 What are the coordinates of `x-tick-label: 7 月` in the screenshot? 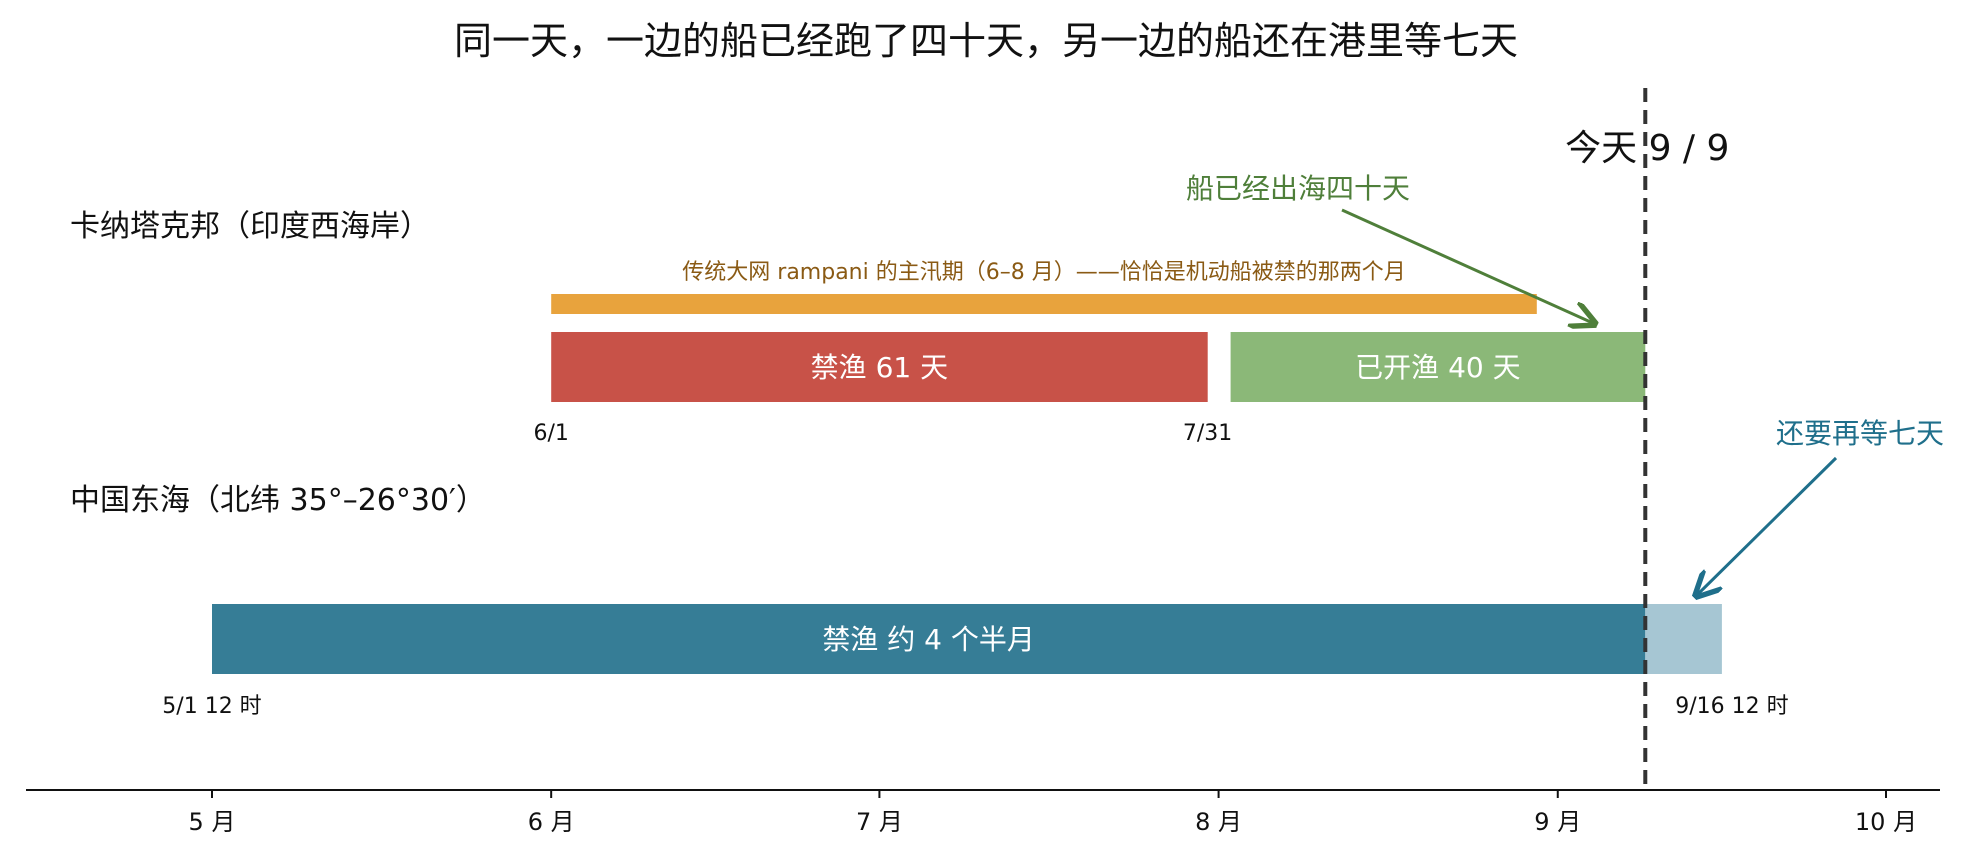 It's located at (879, 822).